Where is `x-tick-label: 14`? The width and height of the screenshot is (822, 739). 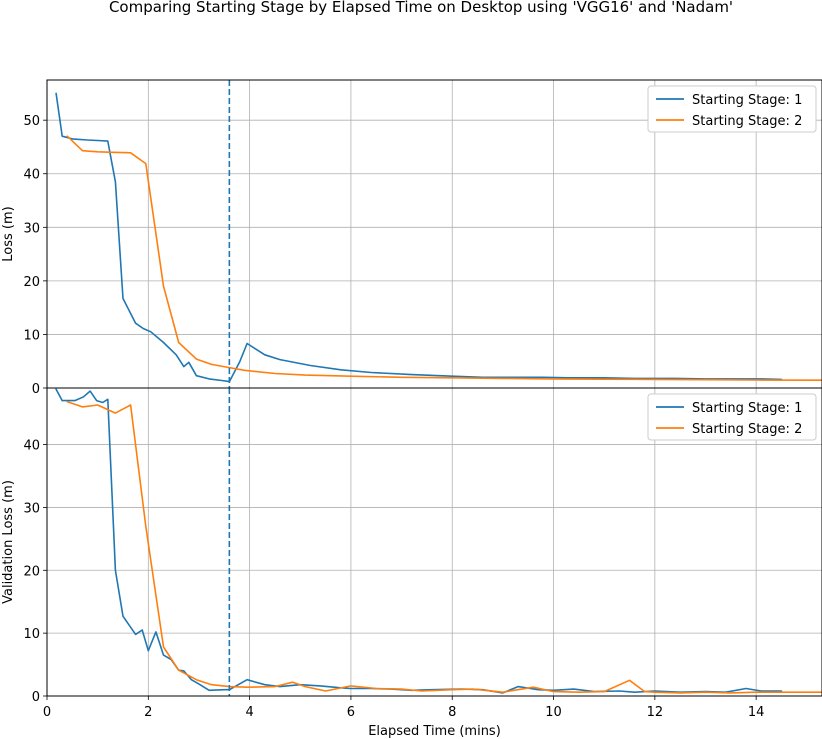
x-tick-label: 14 is located at coordinates (756, 712).